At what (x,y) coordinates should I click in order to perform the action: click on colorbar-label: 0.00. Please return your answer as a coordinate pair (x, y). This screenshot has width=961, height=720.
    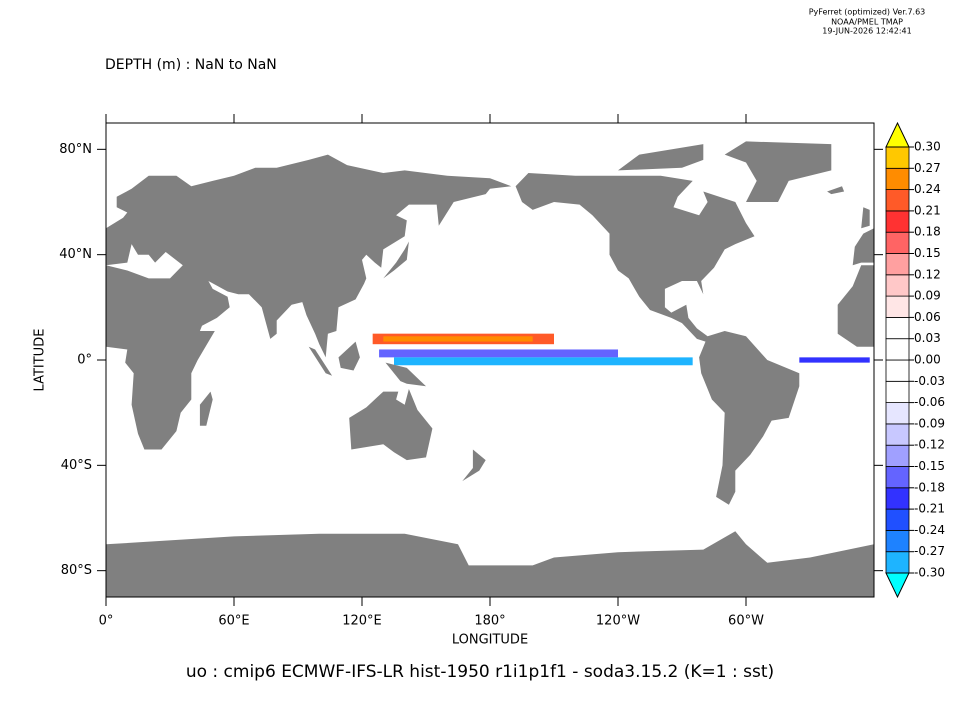
    Looking at the image, I should click on (927, 360).